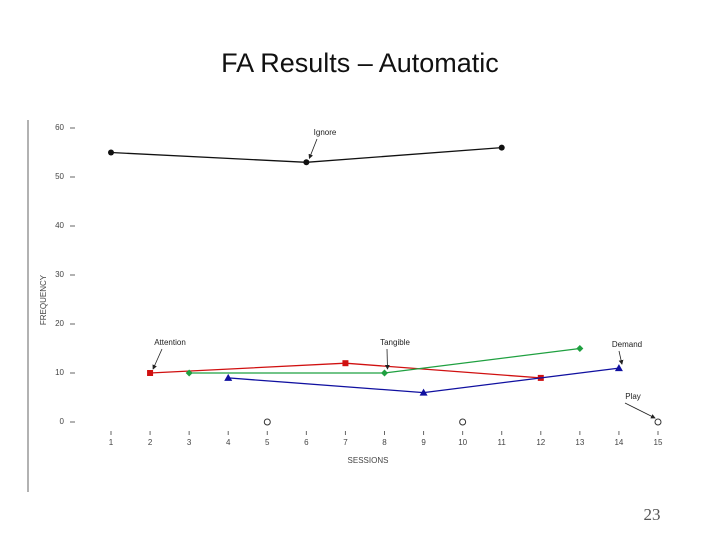  What do you see at coordinates (652, 514) in the screenshot?
I see `slide-number: 23` at bounding box center [652, 514].